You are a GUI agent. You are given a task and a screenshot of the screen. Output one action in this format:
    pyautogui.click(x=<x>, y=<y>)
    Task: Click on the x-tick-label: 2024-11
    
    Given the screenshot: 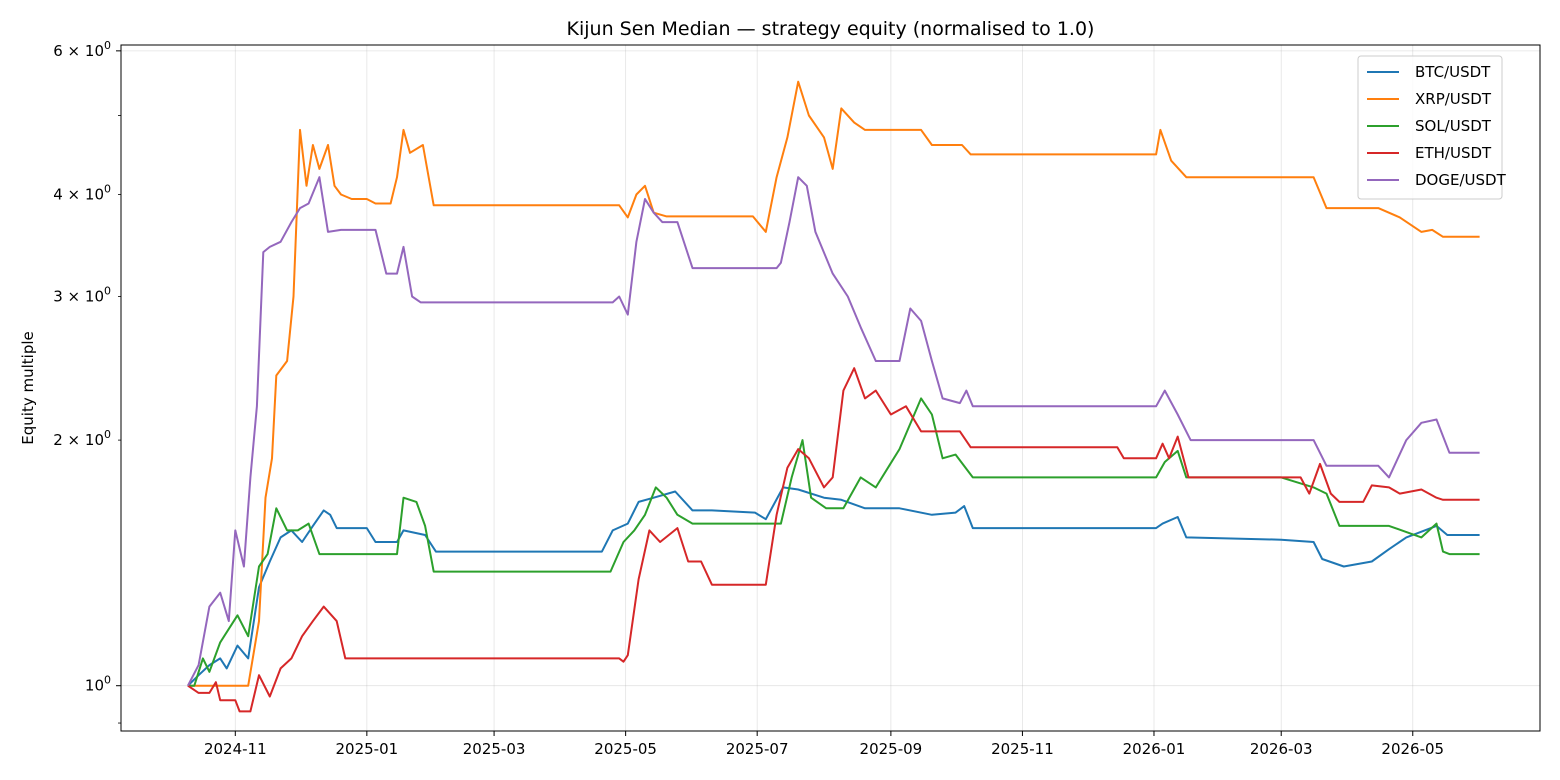 What is the action you would take?
    pyautogui.click(x=235, y=749)
    